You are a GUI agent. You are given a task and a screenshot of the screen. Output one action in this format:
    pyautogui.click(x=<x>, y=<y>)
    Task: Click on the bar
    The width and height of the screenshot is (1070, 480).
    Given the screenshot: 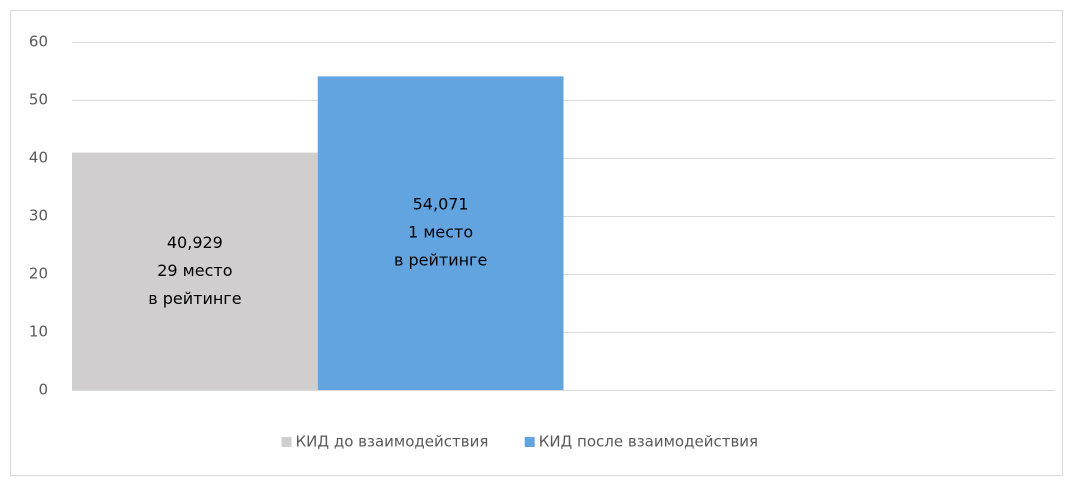 What is the action you would take?
    pyautogui.click(x=195, y=271)
    